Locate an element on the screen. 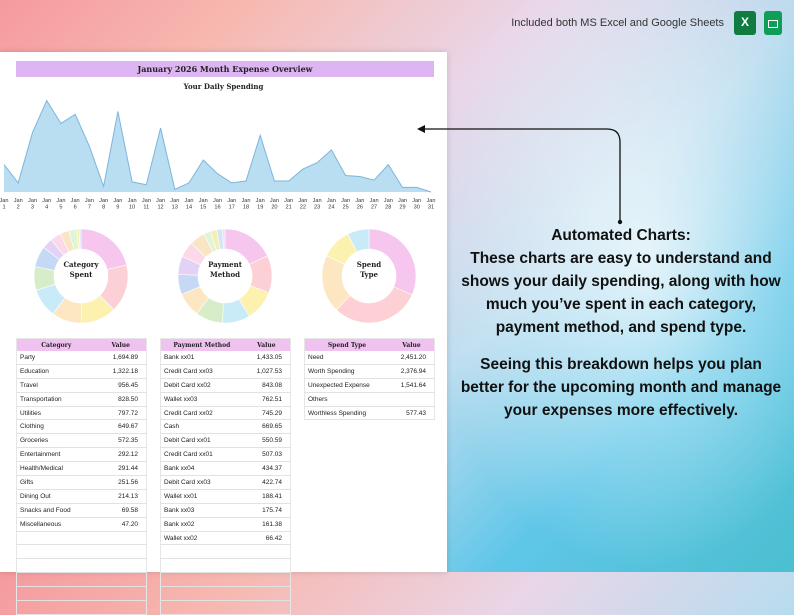  x-tick-label: Jan 23 is located at coordinates (317, 204).